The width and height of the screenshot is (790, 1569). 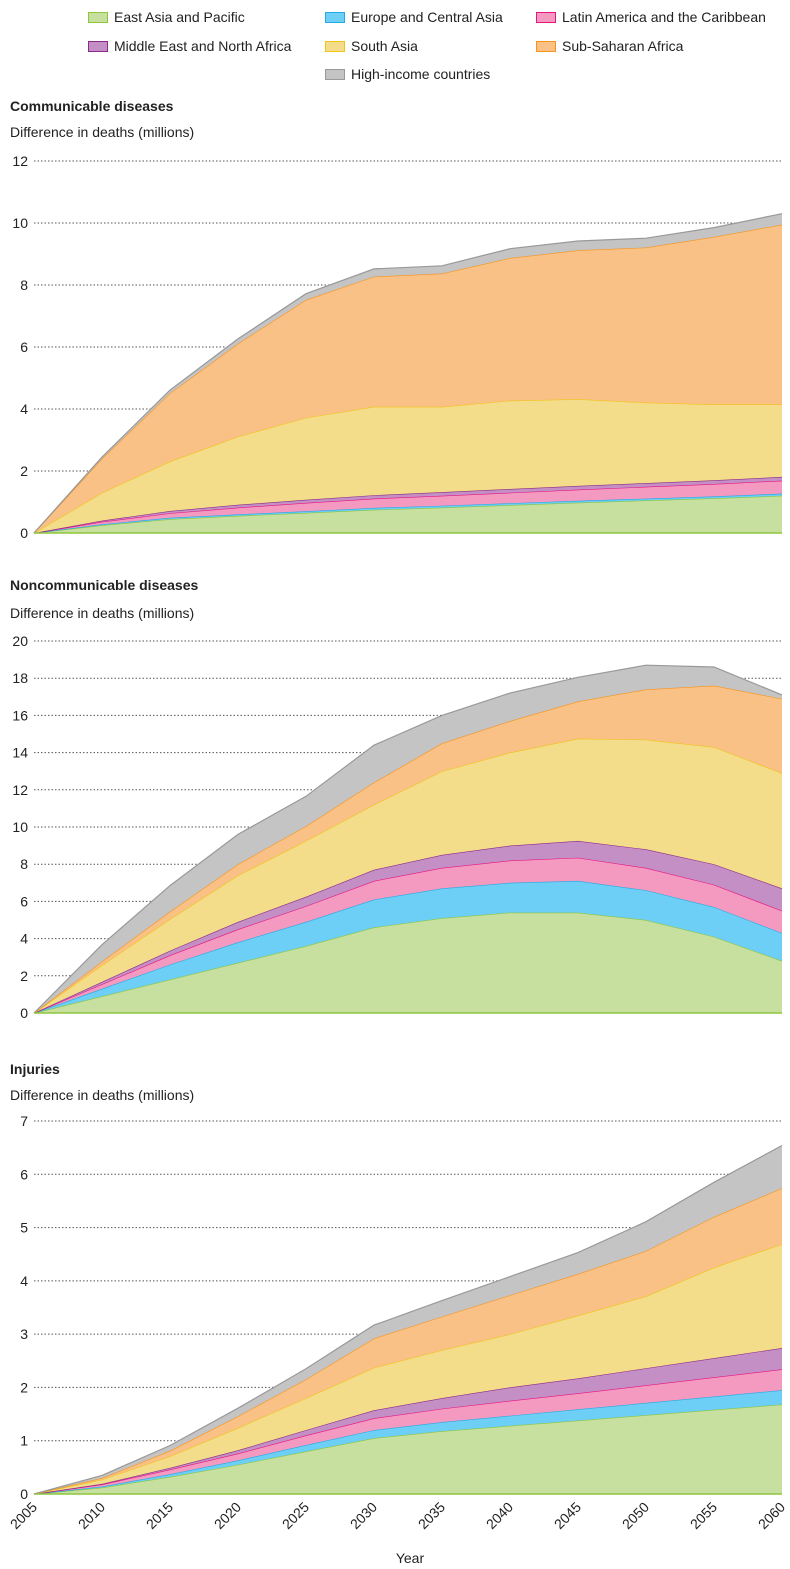 I want to click on legend-item-eca: Europe and Central Asia, so click(x=414, y=17).